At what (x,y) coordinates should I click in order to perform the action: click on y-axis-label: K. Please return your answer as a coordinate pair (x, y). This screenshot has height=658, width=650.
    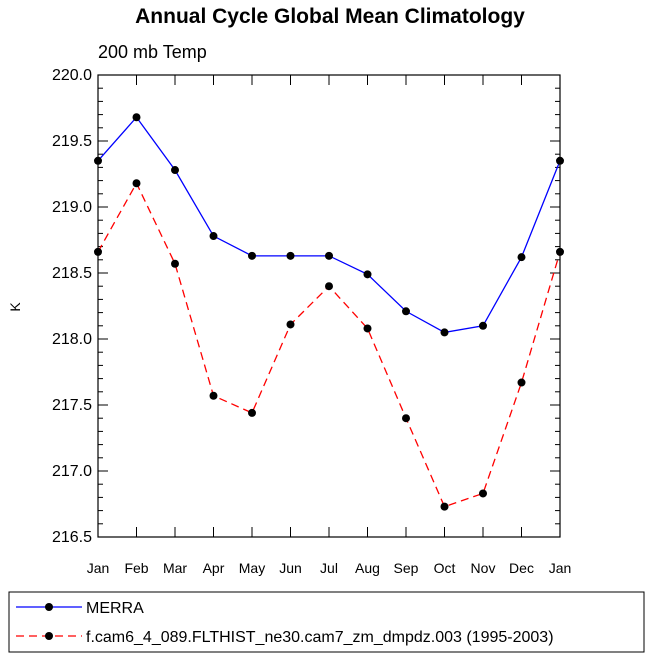
    Looking at the image, I should click on (15, 307).